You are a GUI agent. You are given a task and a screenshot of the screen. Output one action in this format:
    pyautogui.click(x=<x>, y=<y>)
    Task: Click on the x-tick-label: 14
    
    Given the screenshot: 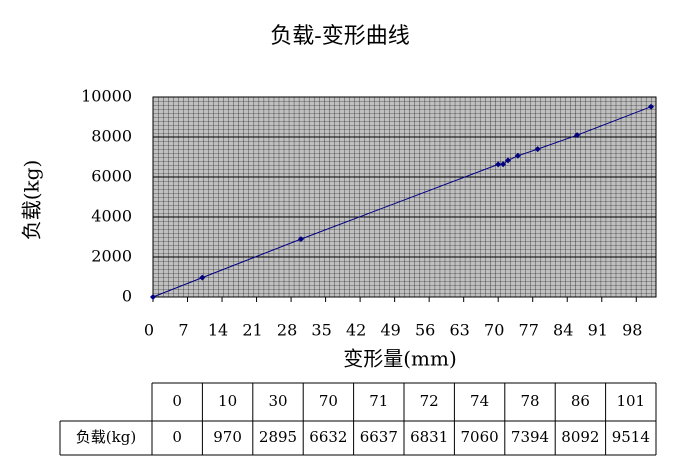 What is the action you would take?
    pyautogui.click(x=218, y=330)
    